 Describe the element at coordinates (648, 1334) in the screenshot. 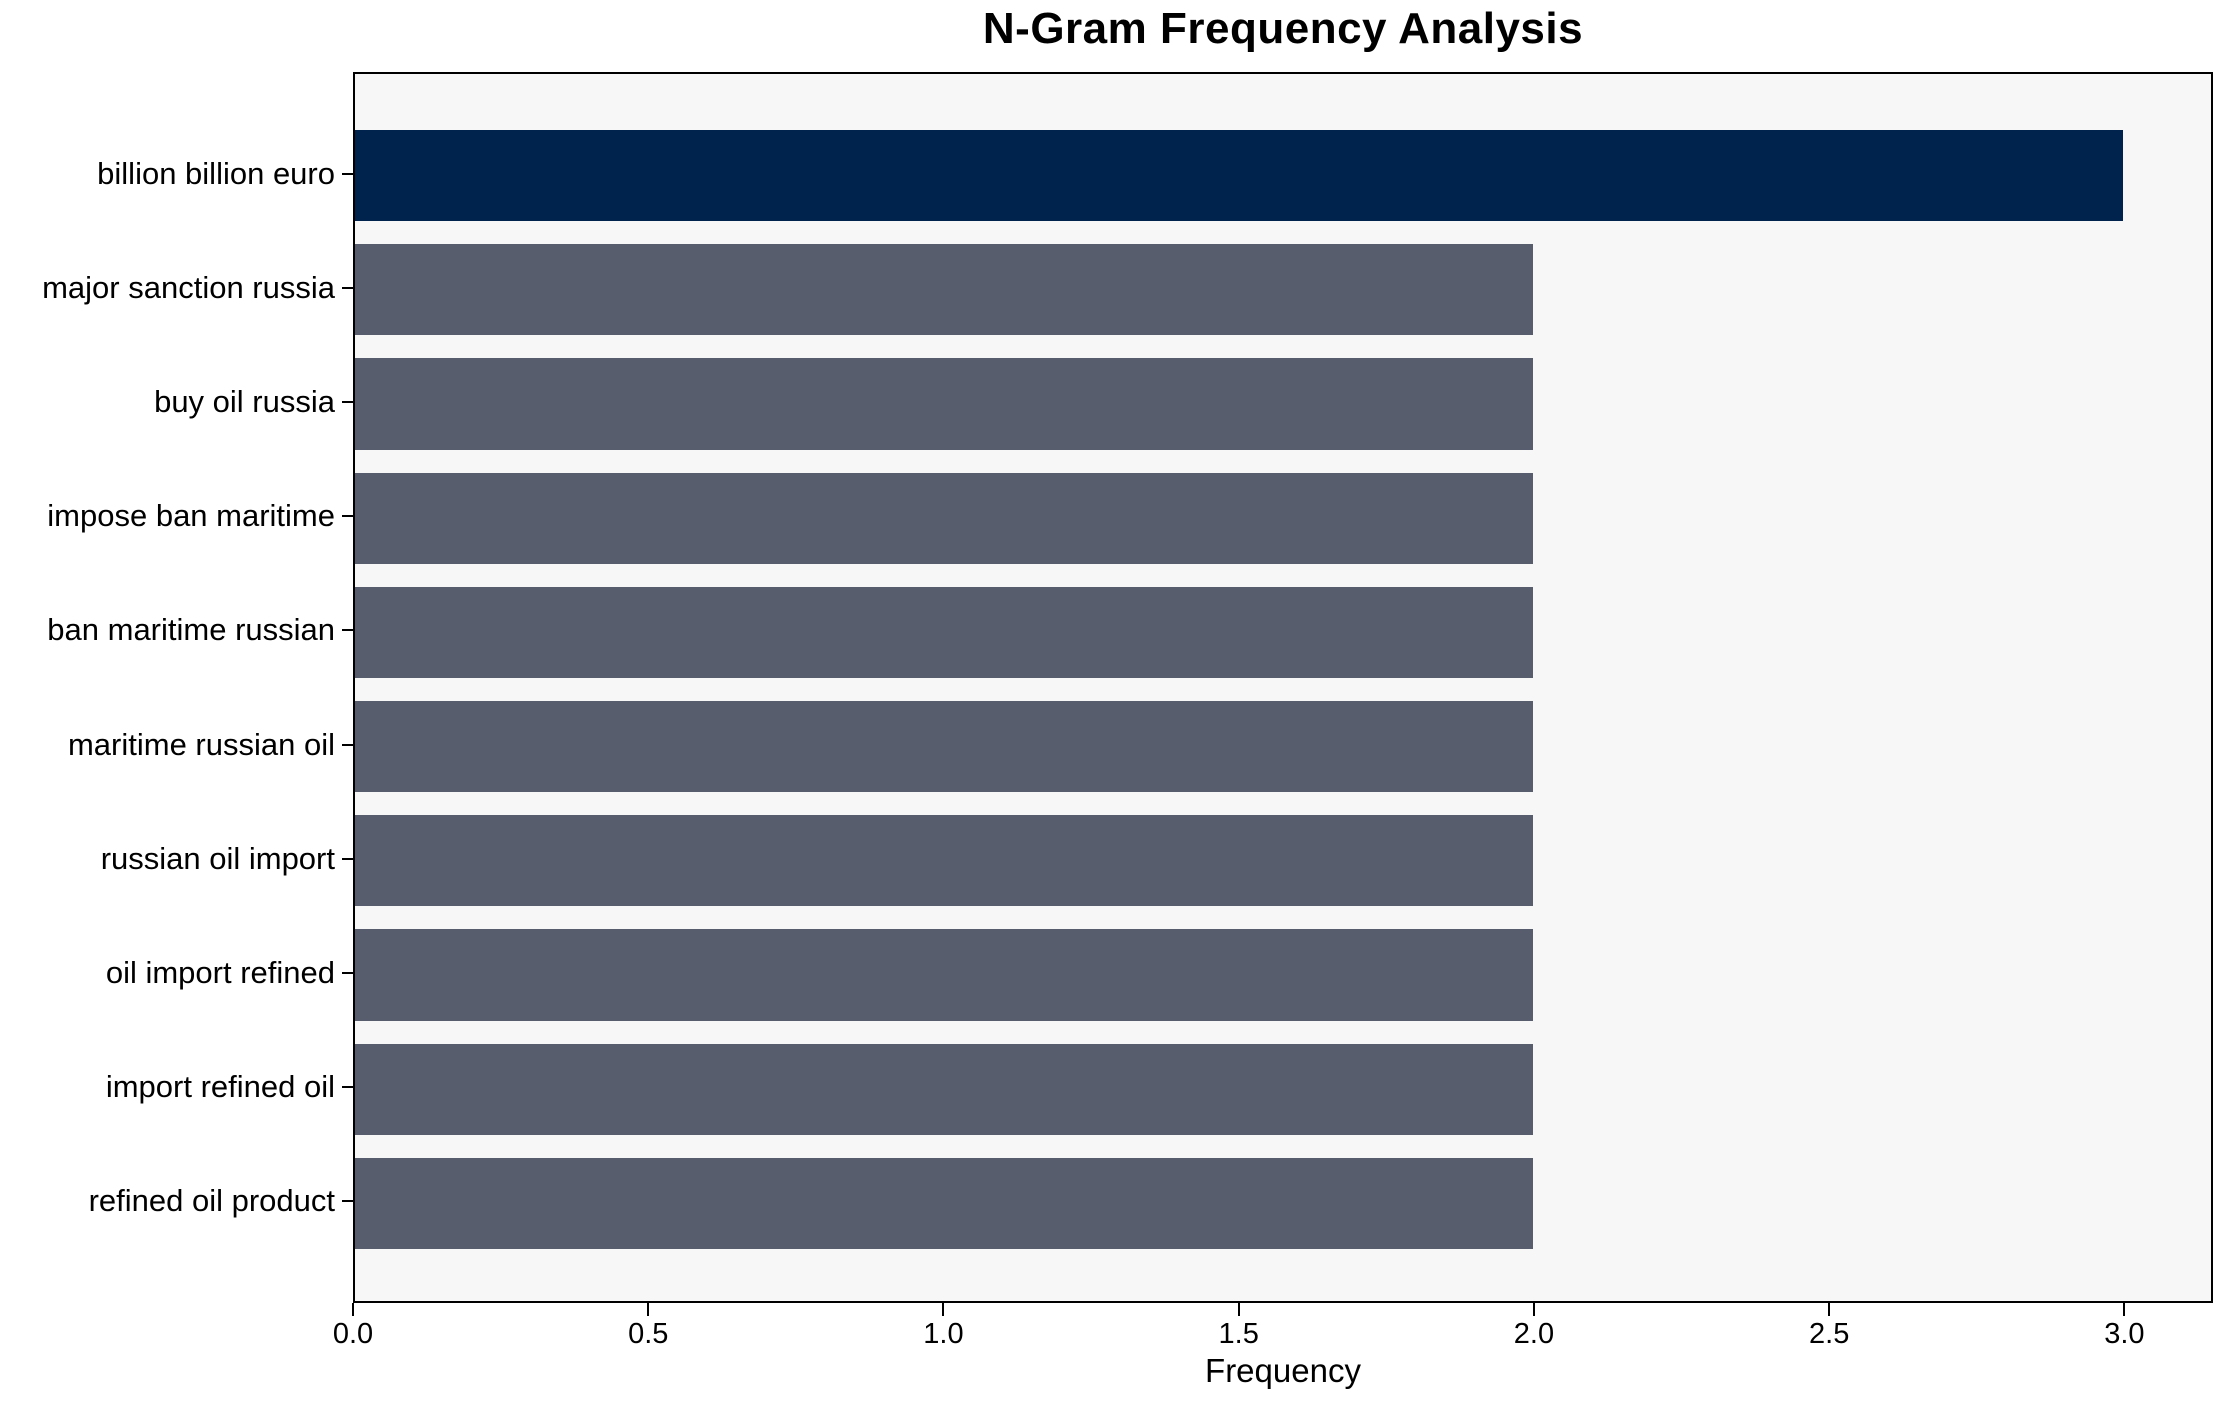

I see `x-tick-label: 0.5` at that location.